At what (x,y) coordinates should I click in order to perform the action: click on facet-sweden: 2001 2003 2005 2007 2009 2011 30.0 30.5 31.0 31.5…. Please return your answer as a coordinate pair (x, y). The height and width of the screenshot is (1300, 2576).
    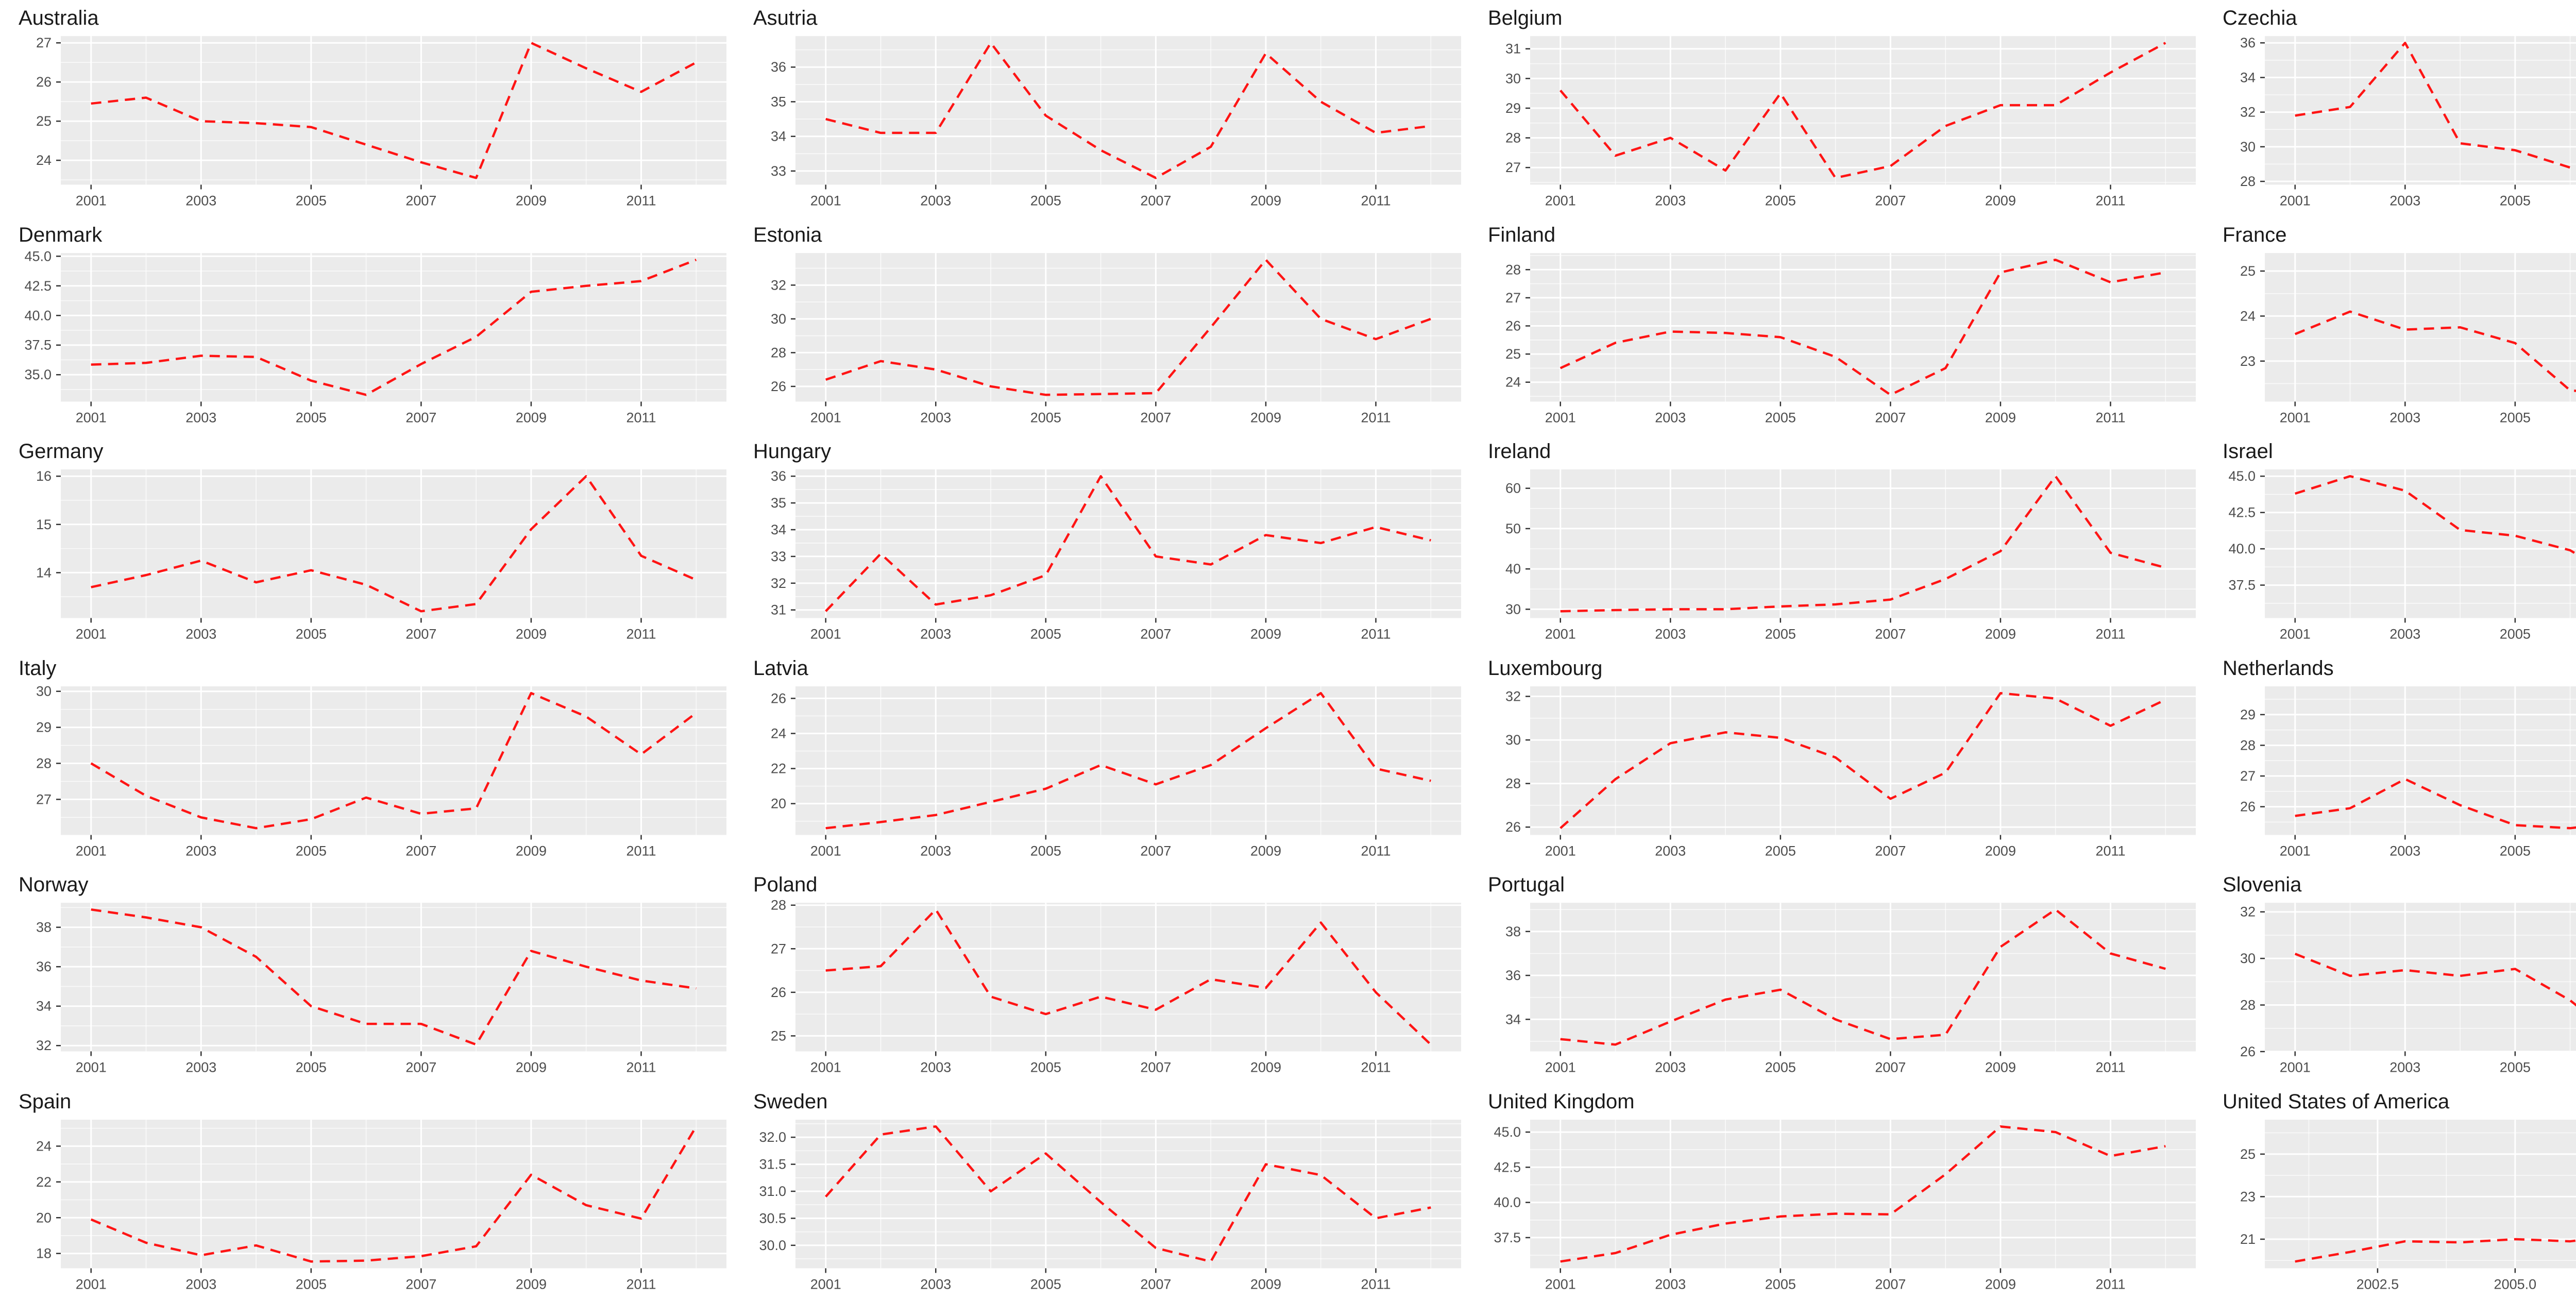
    Looking at the image, I should click on (1102, 1192).